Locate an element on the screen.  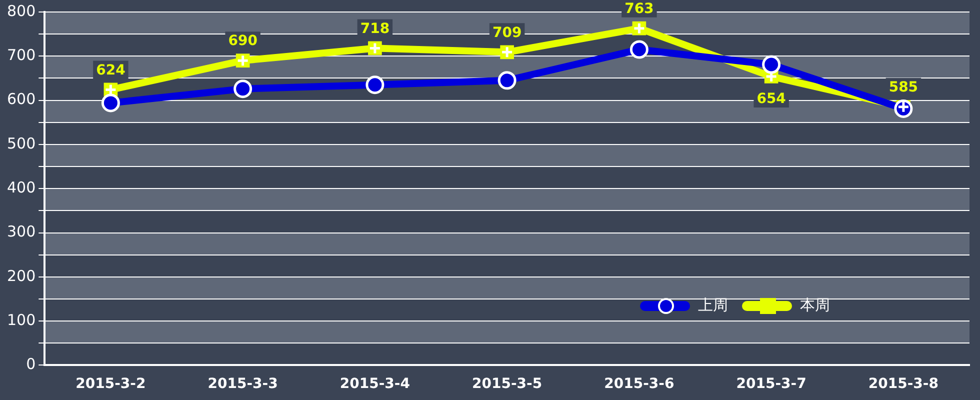
x-tick-label: 2015-3-5 is located at coordinates (507, 384).